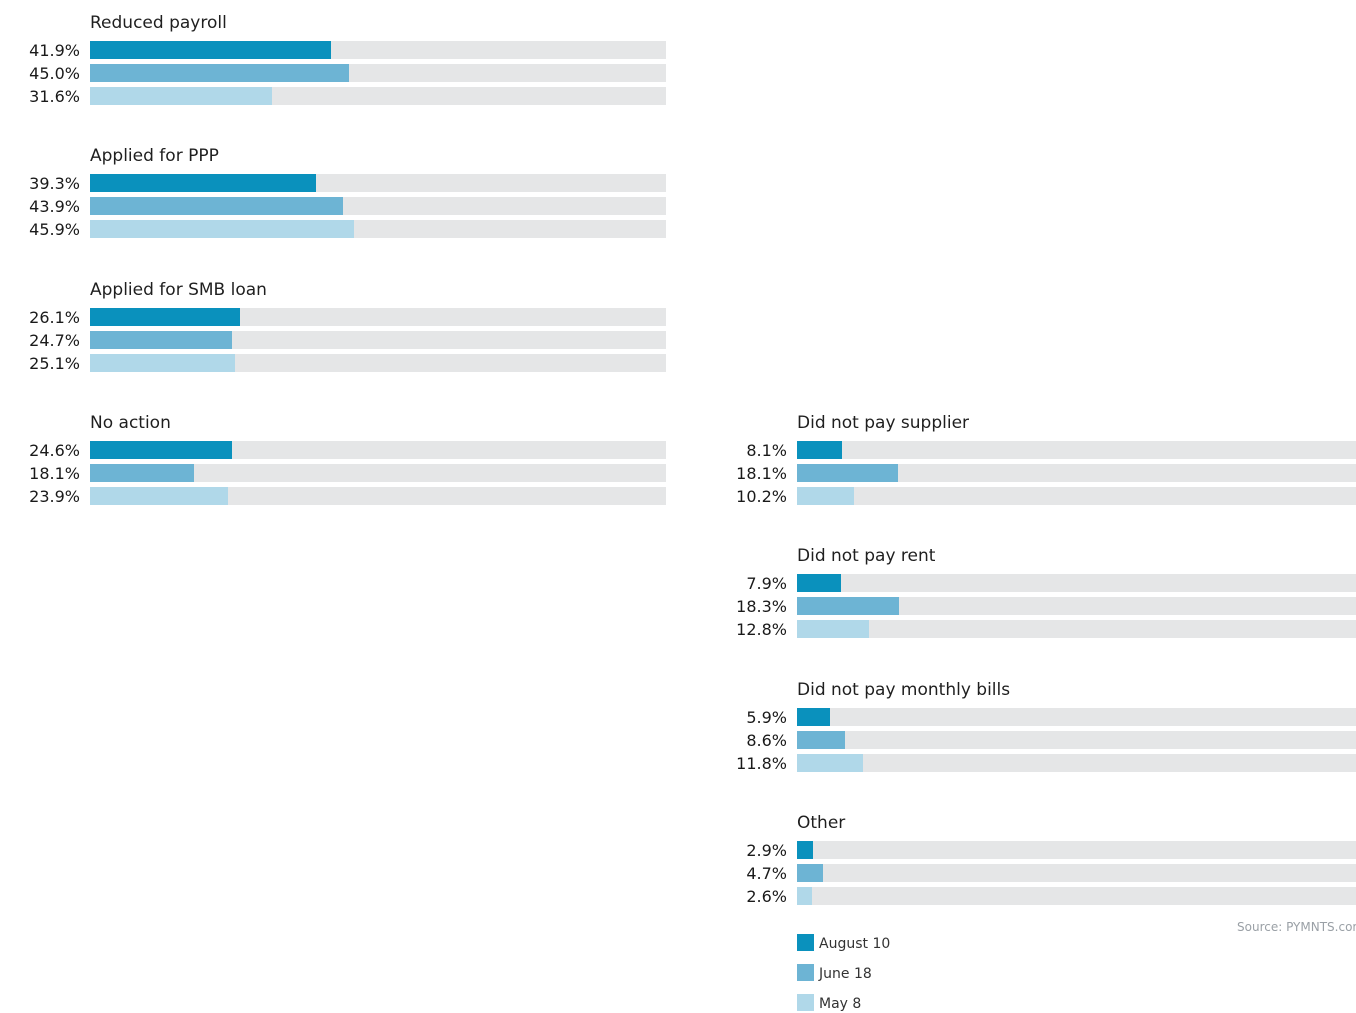  I want to click on bar-row: 12.8%, so click(1031, 629).